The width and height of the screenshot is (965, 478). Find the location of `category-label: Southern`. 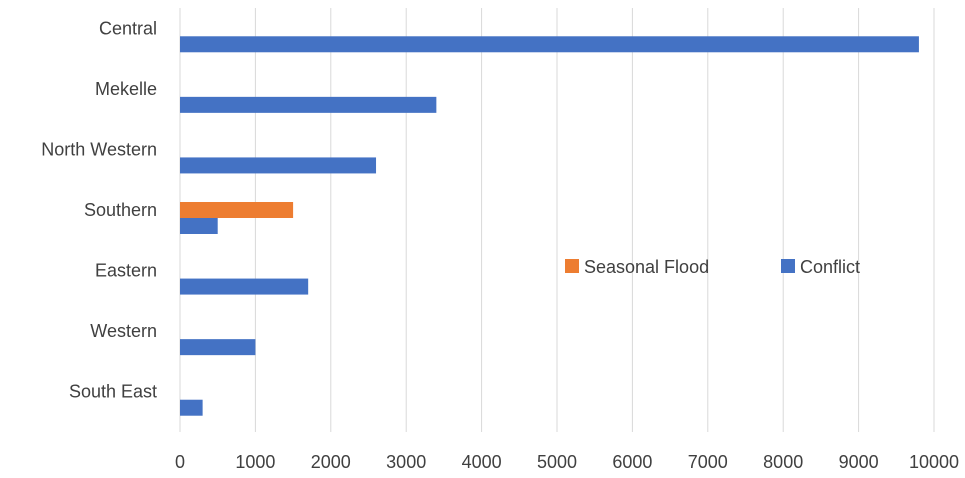

category-label: Southern is located at coordinates (120, 210).